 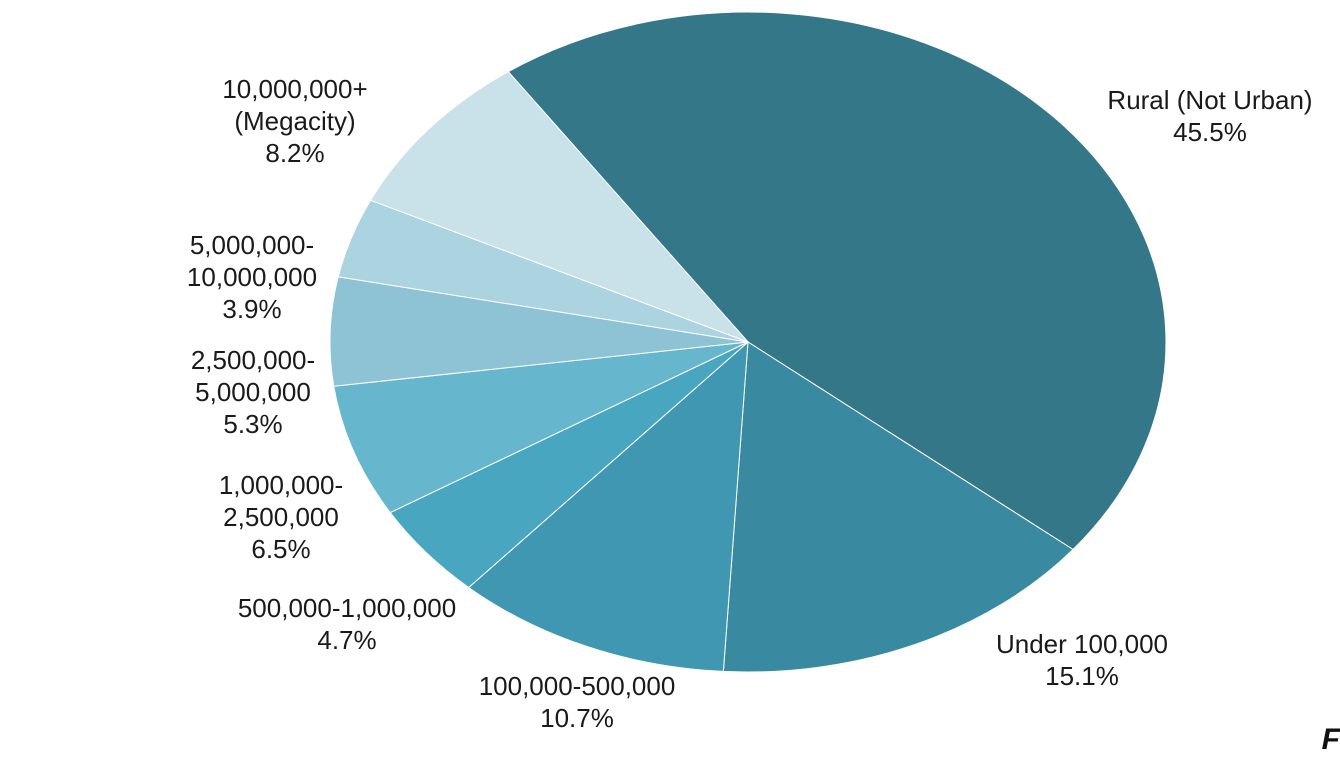 I want to click on corner-text: F, so click(x=1330, y=739).